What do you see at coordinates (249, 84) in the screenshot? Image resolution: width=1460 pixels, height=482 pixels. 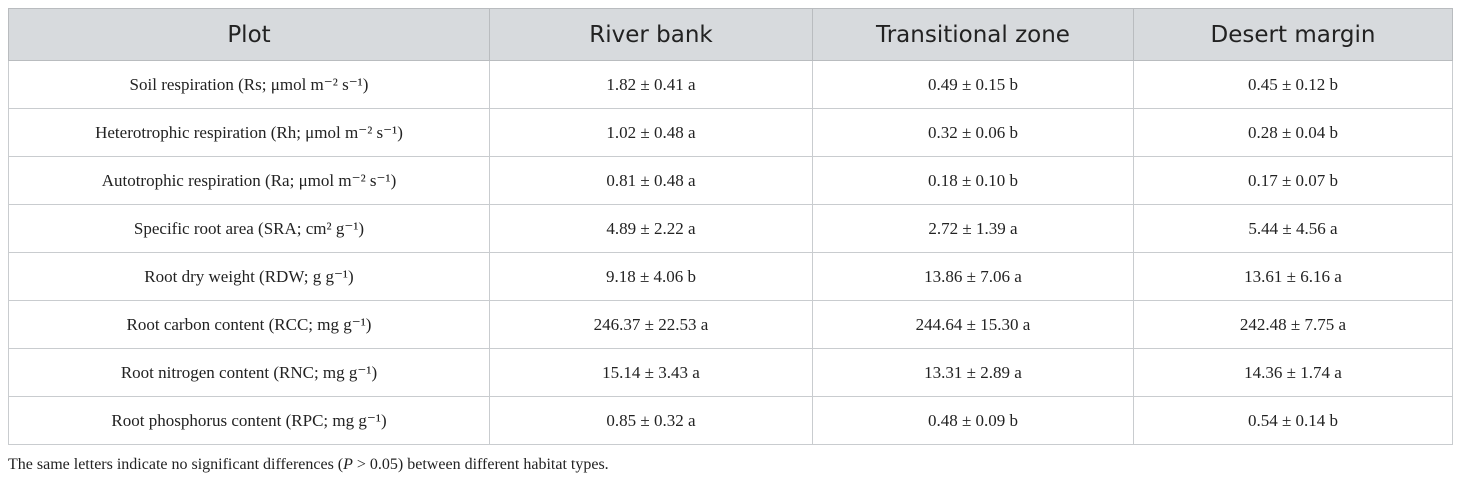 I see `row-label: Soil respiration (Rs; μmol m⁻² s⁻¹)` at bounding box center [249, 84].